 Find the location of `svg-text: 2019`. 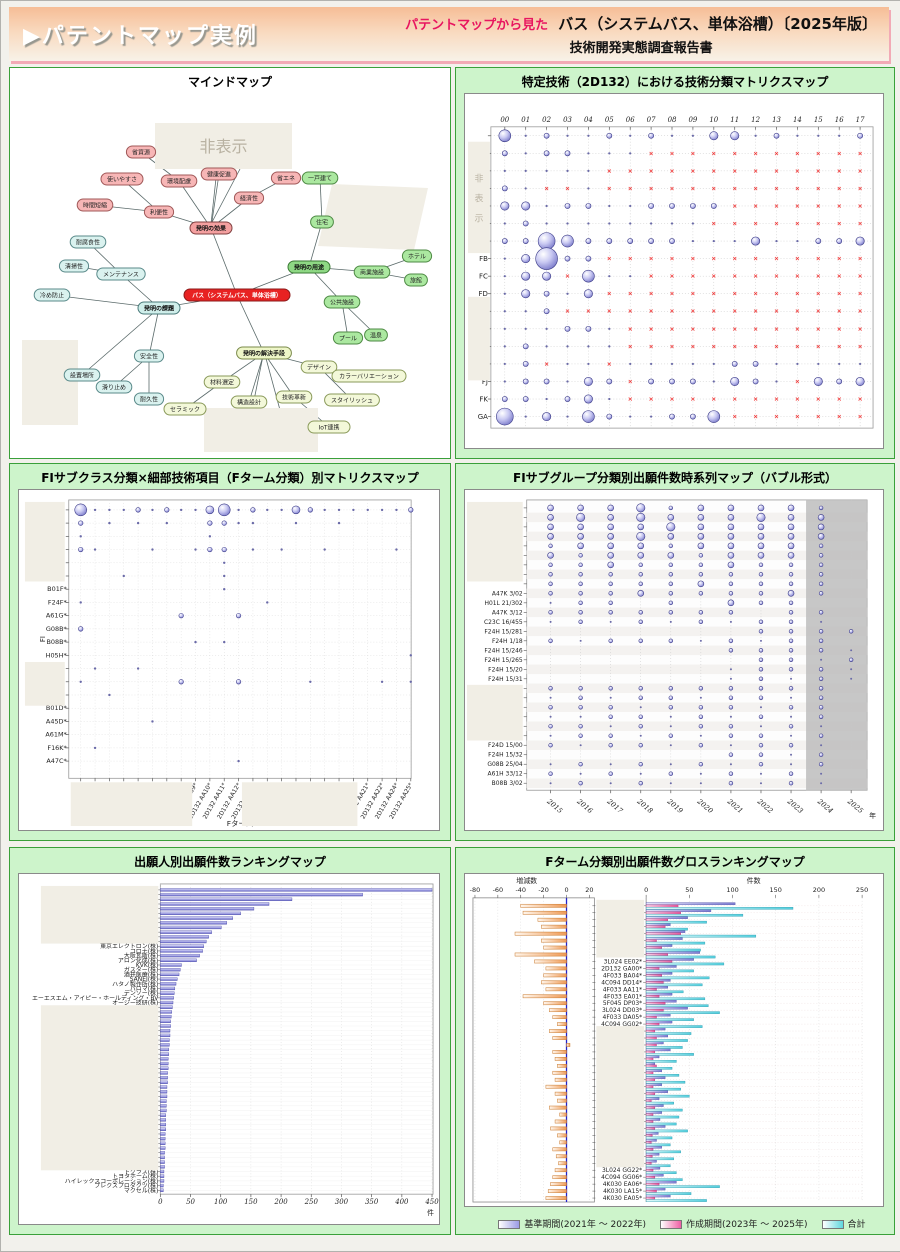

svg-text: 2019 is located at coordinates (675, 806).